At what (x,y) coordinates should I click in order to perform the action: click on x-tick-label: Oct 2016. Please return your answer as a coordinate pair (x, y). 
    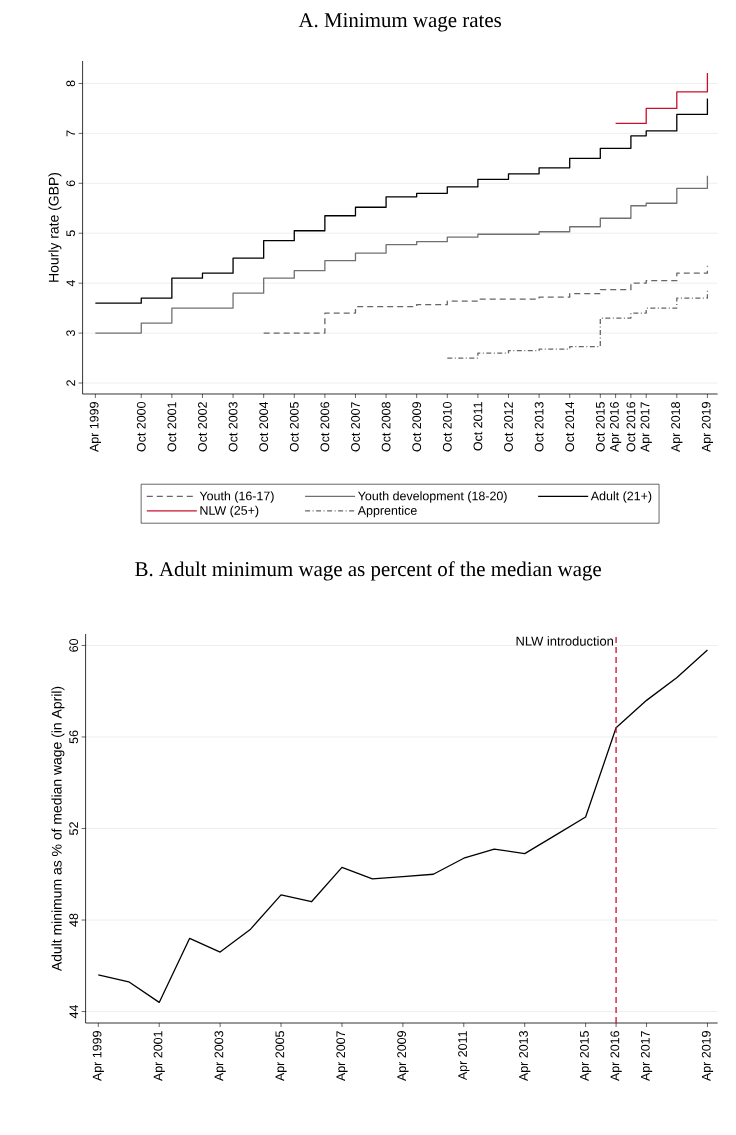
    Looking at the image, I should click on (631, 427).